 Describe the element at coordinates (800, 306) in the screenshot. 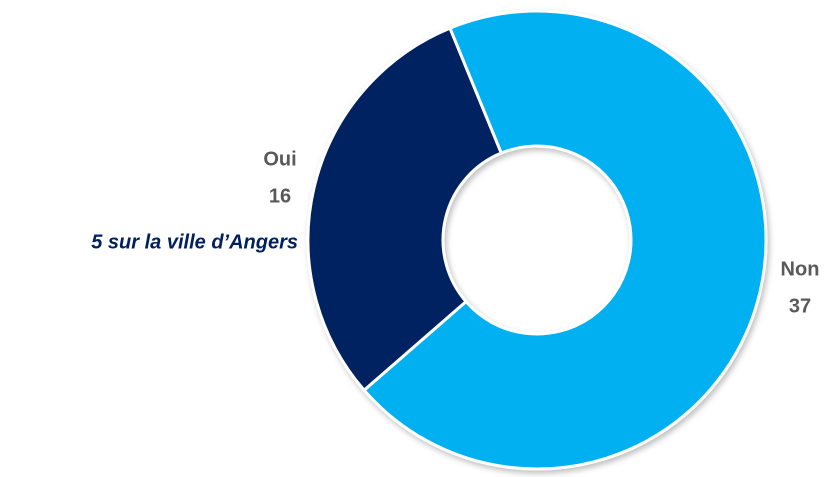

I see `slice-value: 37` at that location.